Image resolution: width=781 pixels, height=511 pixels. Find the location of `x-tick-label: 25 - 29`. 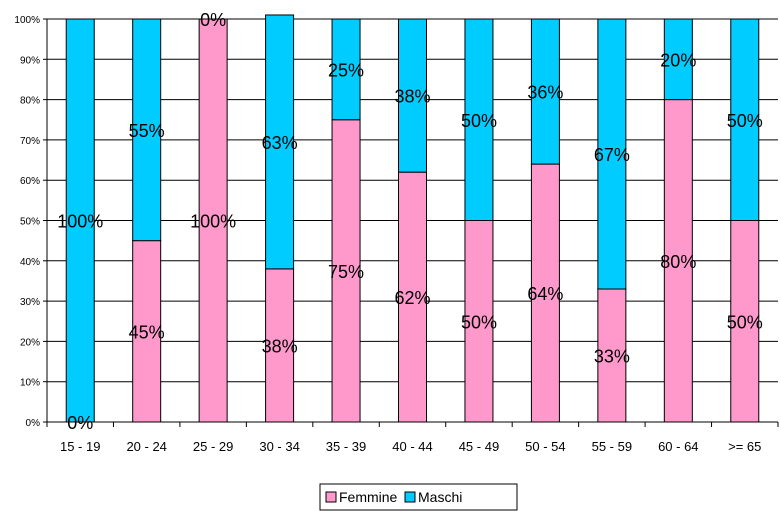

x-tick-label: 25 - 29 is located at coordinates (213, 446).